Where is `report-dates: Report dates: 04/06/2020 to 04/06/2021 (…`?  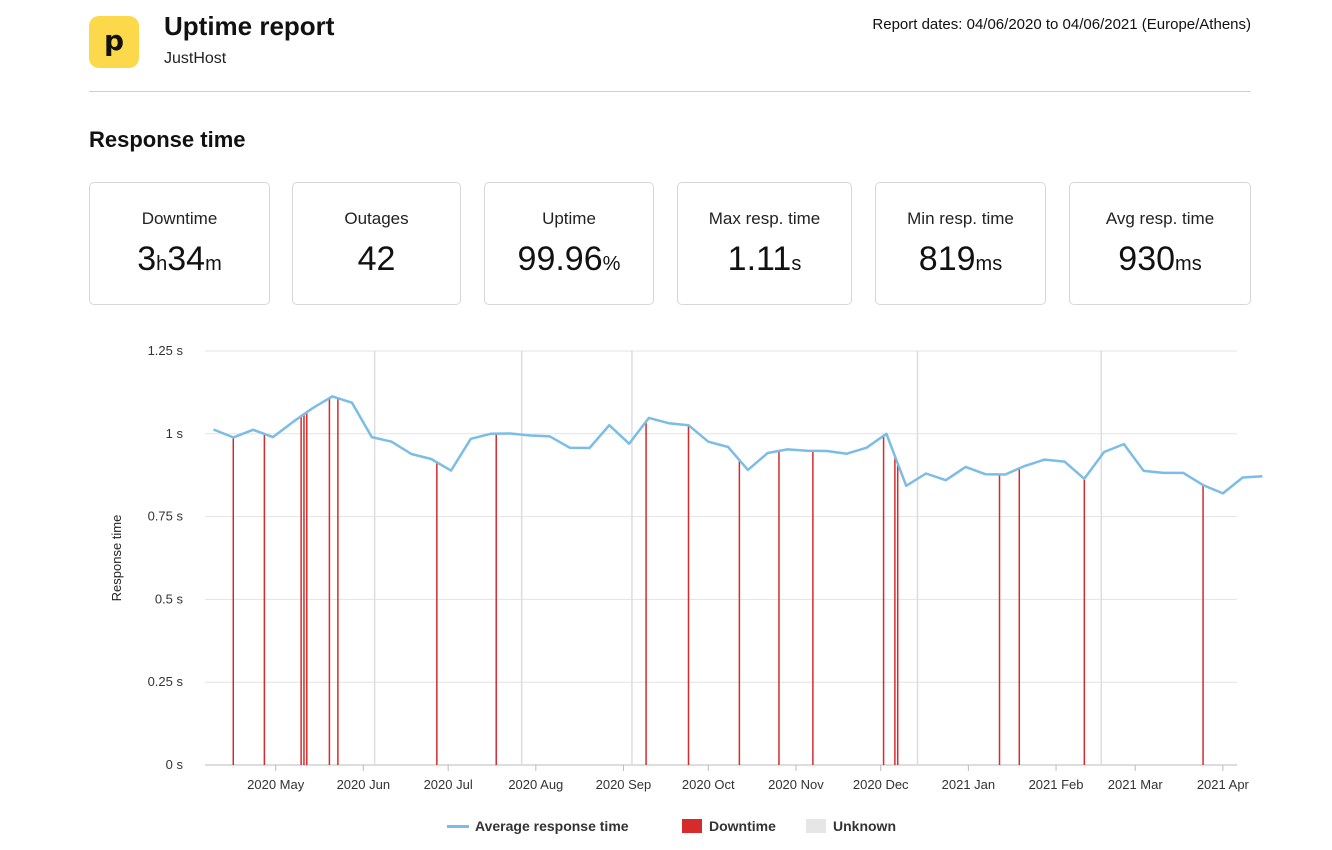 report-dates: Report dates: 04/06/2020 to 04/06/2021 (… is located at coordinates (1061, 24).